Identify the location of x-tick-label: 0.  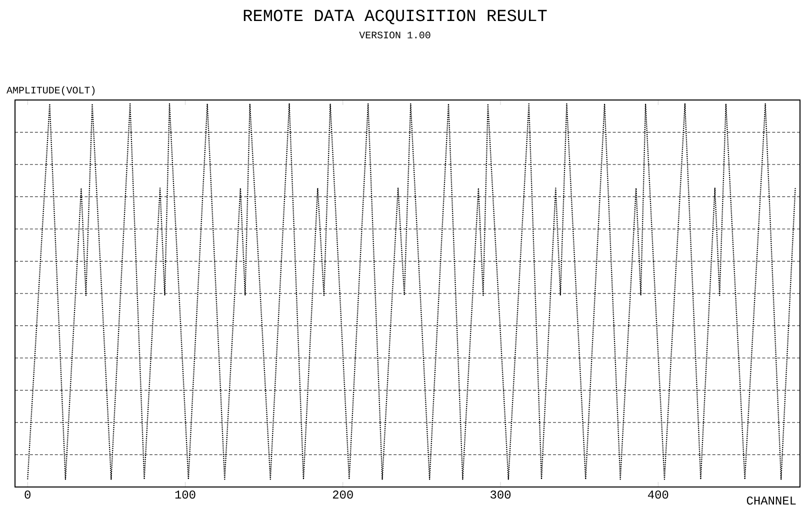
(27, 494).